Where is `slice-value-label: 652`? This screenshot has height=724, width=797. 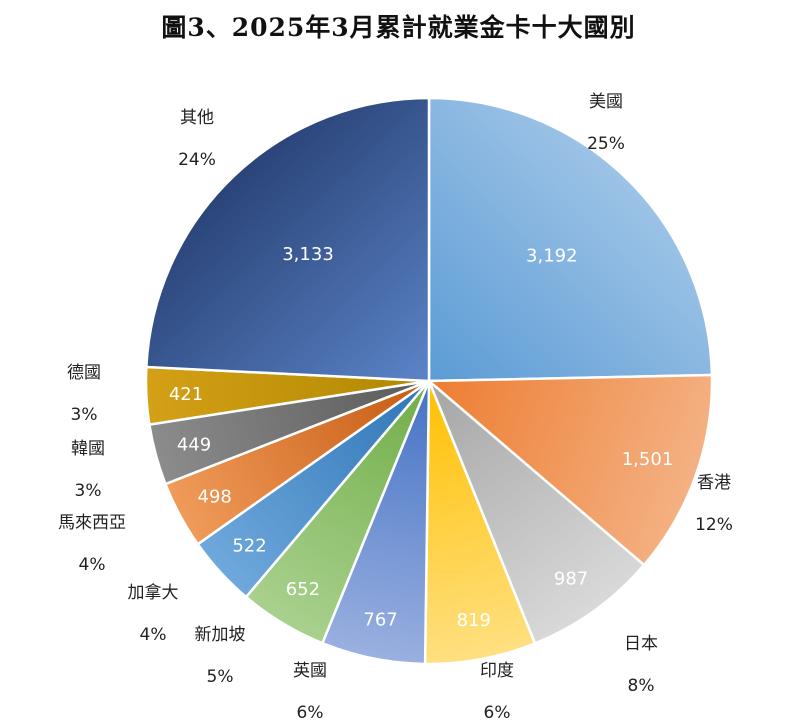
slice-value-label: 652 is located at coordinates (303, 589).